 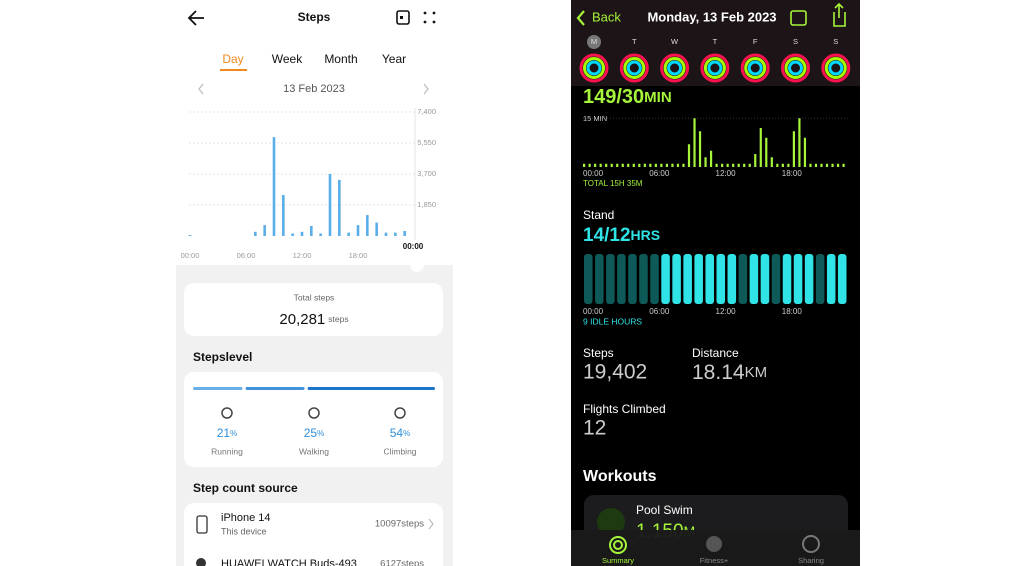 I want to click on tab-label: Fitness+, so click(x=714, y=560).